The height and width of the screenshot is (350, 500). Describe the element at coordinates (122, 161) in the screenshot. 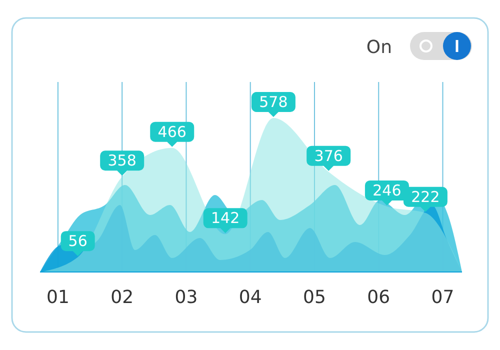

I see `data-label: 358` at that location.